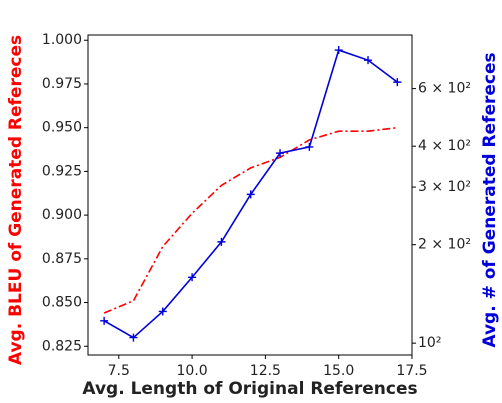  What do you see at coordinates (444, 245) in the screenshot?
I see `y2-tick-label: 2 × 10²` at bounding box center [444, 245].